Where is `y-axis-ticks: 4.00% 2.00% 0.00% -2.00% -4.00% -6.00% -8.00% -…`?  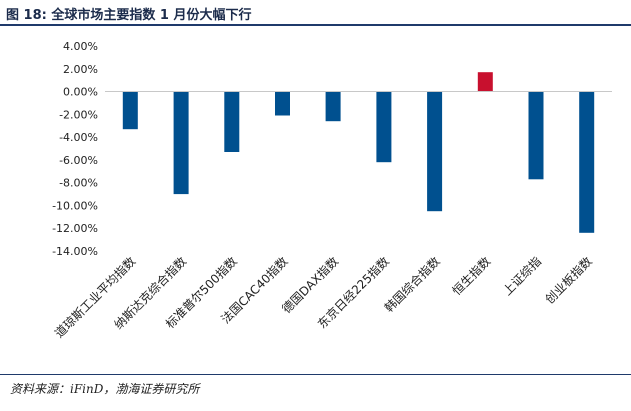
y-axis-ticks: 4.00% 2.00% 0.00% -2.00% -4.00% -6.00% -8.00% -… is located at coordinates (75, 149).